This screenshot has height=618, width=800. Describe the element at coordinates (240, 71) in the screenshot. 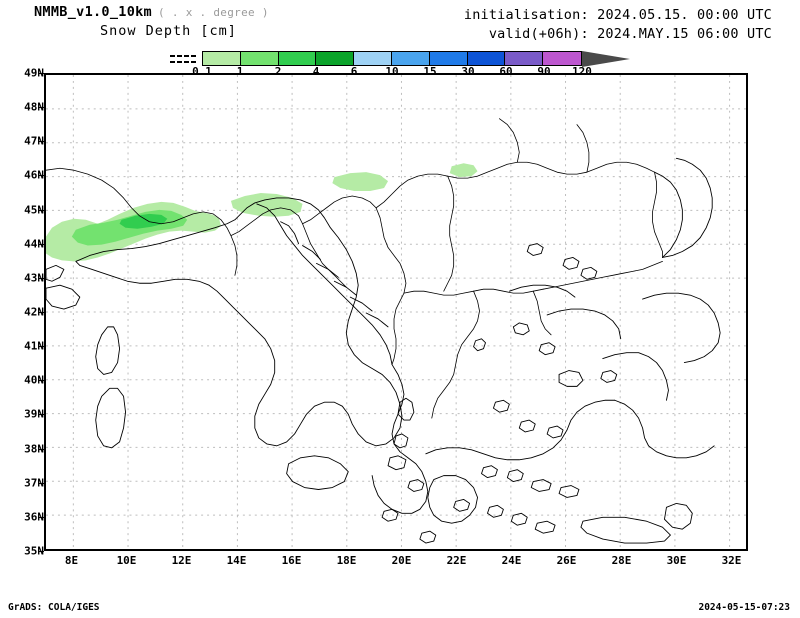

I see `colorbar-label-1: 1` at that location.